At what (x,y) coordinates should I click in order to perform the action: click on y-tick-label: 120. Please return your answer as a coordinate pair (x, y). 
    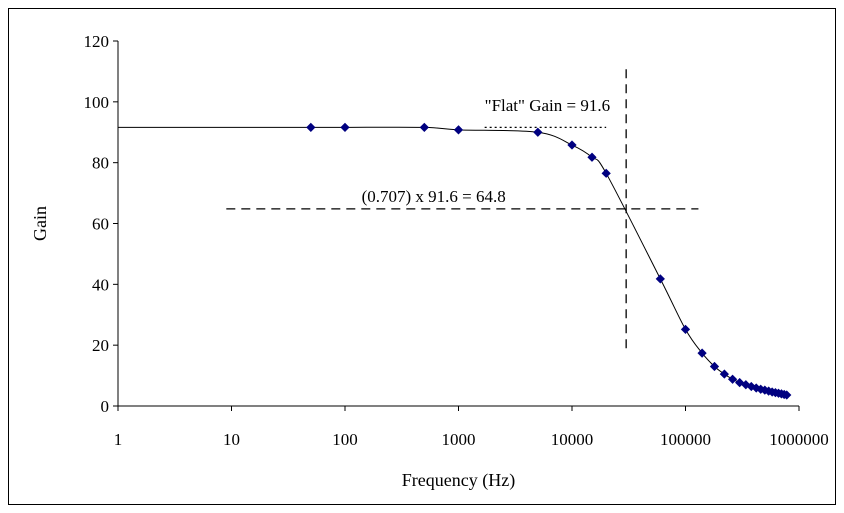
    Looking at the image, I should click on (97, 41).